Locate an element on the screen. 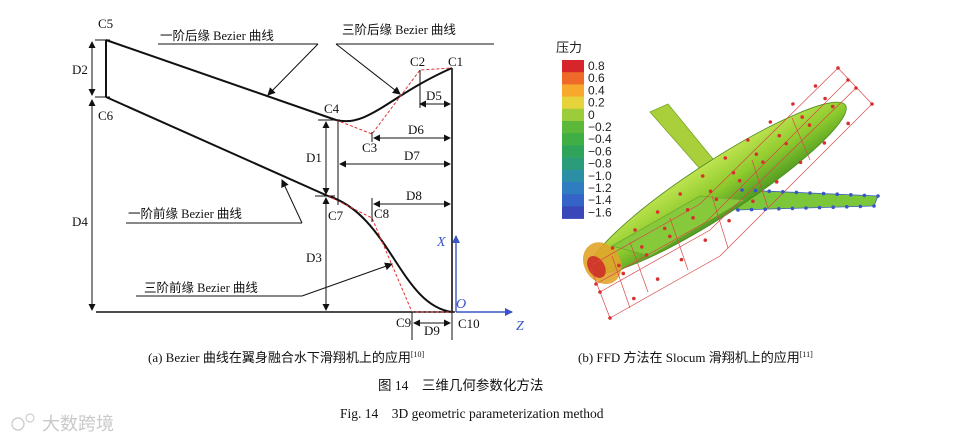  dim-label-d6: D6 is located at coordinates (416, 129).